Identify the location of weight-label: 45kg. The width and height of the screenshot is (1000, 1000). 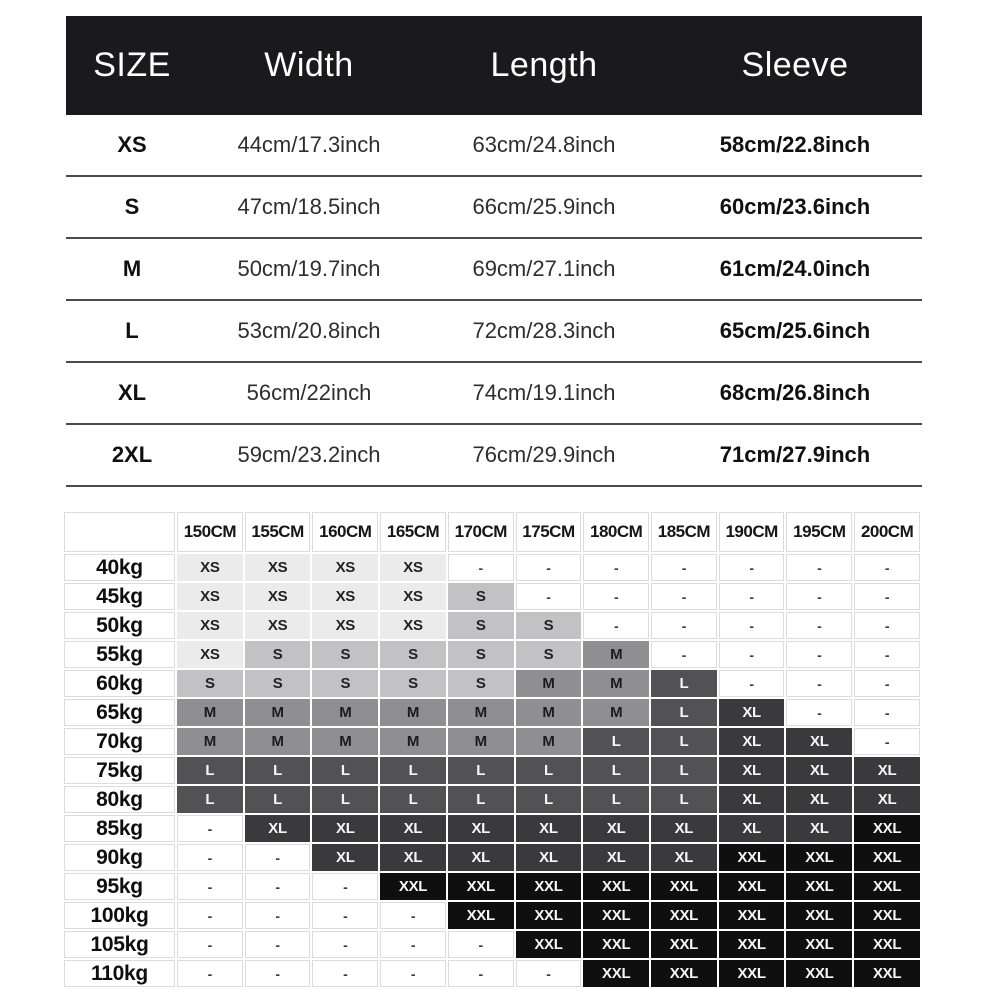
(119, 596).